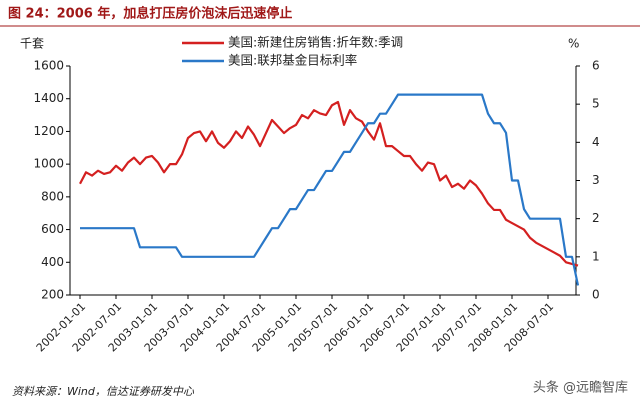  What do you see at coordinates (52, 229) in the screenshot?
I see `y-tick-label: 600` at bounding box center [52, 229].